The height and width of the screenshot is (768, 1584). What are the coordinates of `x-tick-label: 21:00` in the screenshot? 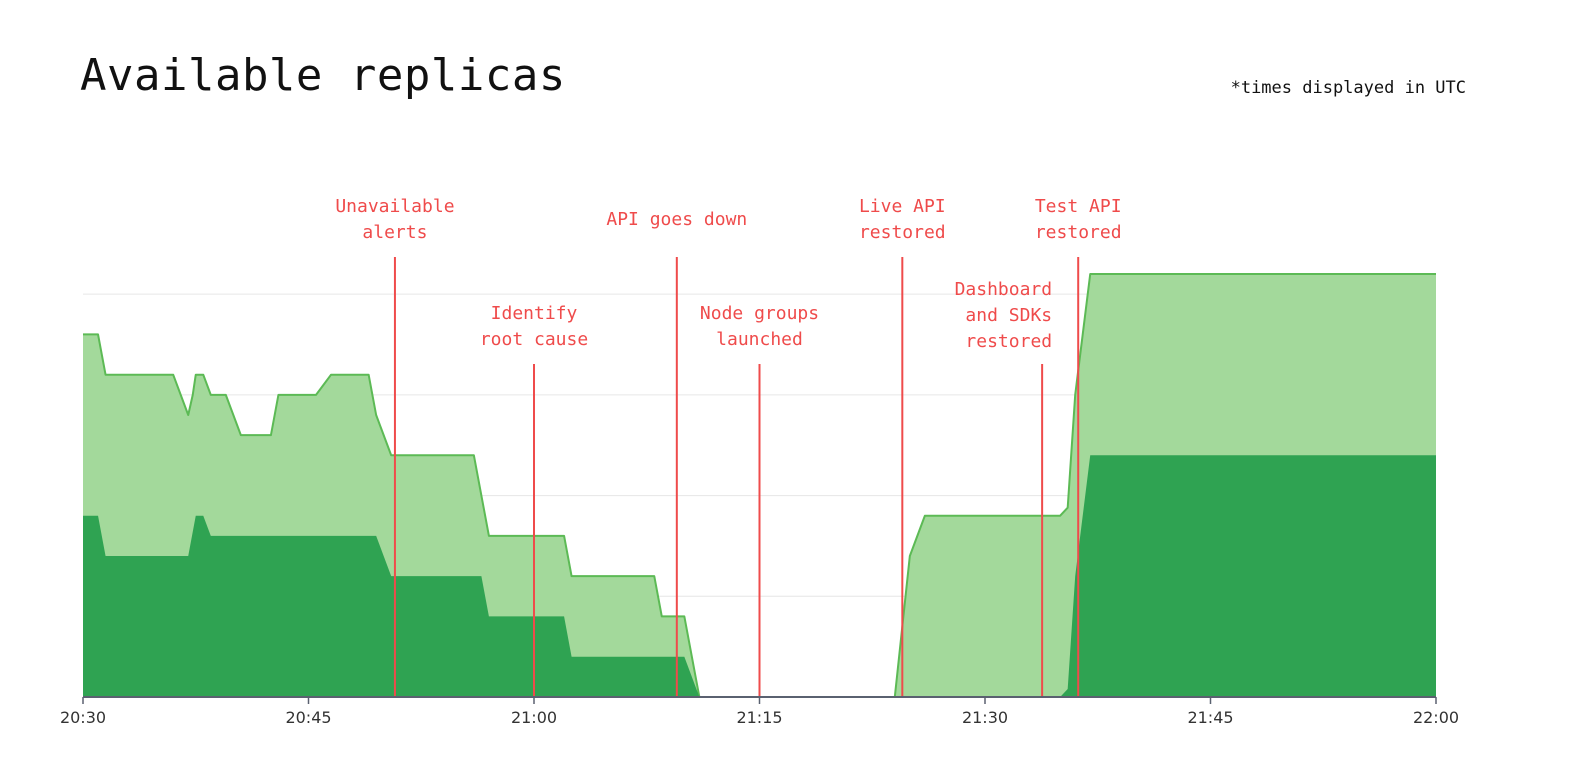 It's located at (534, 717).